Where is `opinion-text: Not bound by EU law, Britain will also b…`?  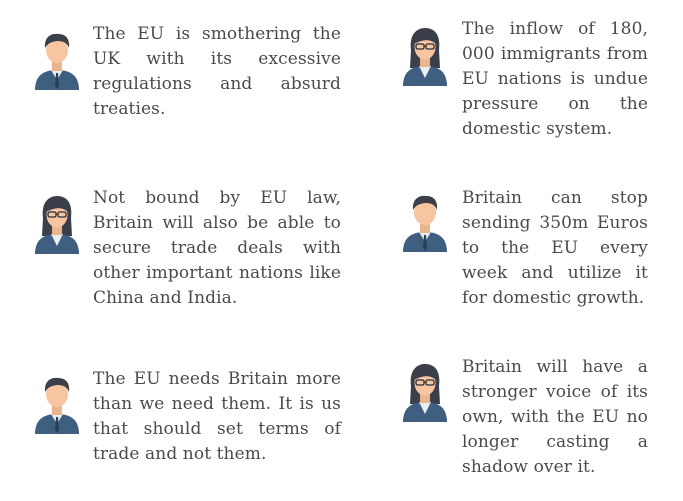 opinion-text: Not bound by EU law, Britain will also b… is located at coordinates (217, 248).